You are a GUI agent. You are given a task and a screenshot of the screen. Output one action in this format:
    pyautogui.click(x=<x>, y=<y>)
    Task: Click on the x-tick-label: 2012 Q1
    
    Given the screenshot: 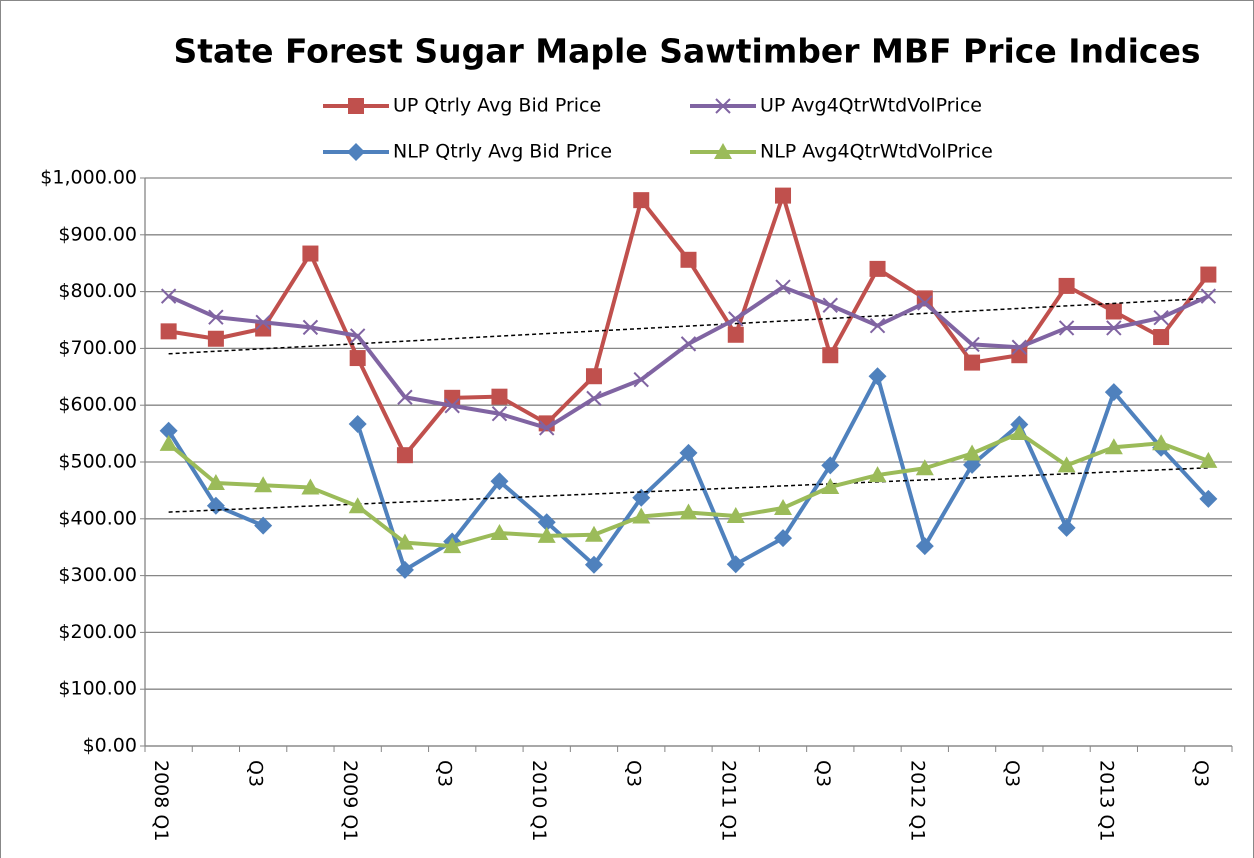 What is the action you would take?
    pyautogui.click(x=917, y=800)
    